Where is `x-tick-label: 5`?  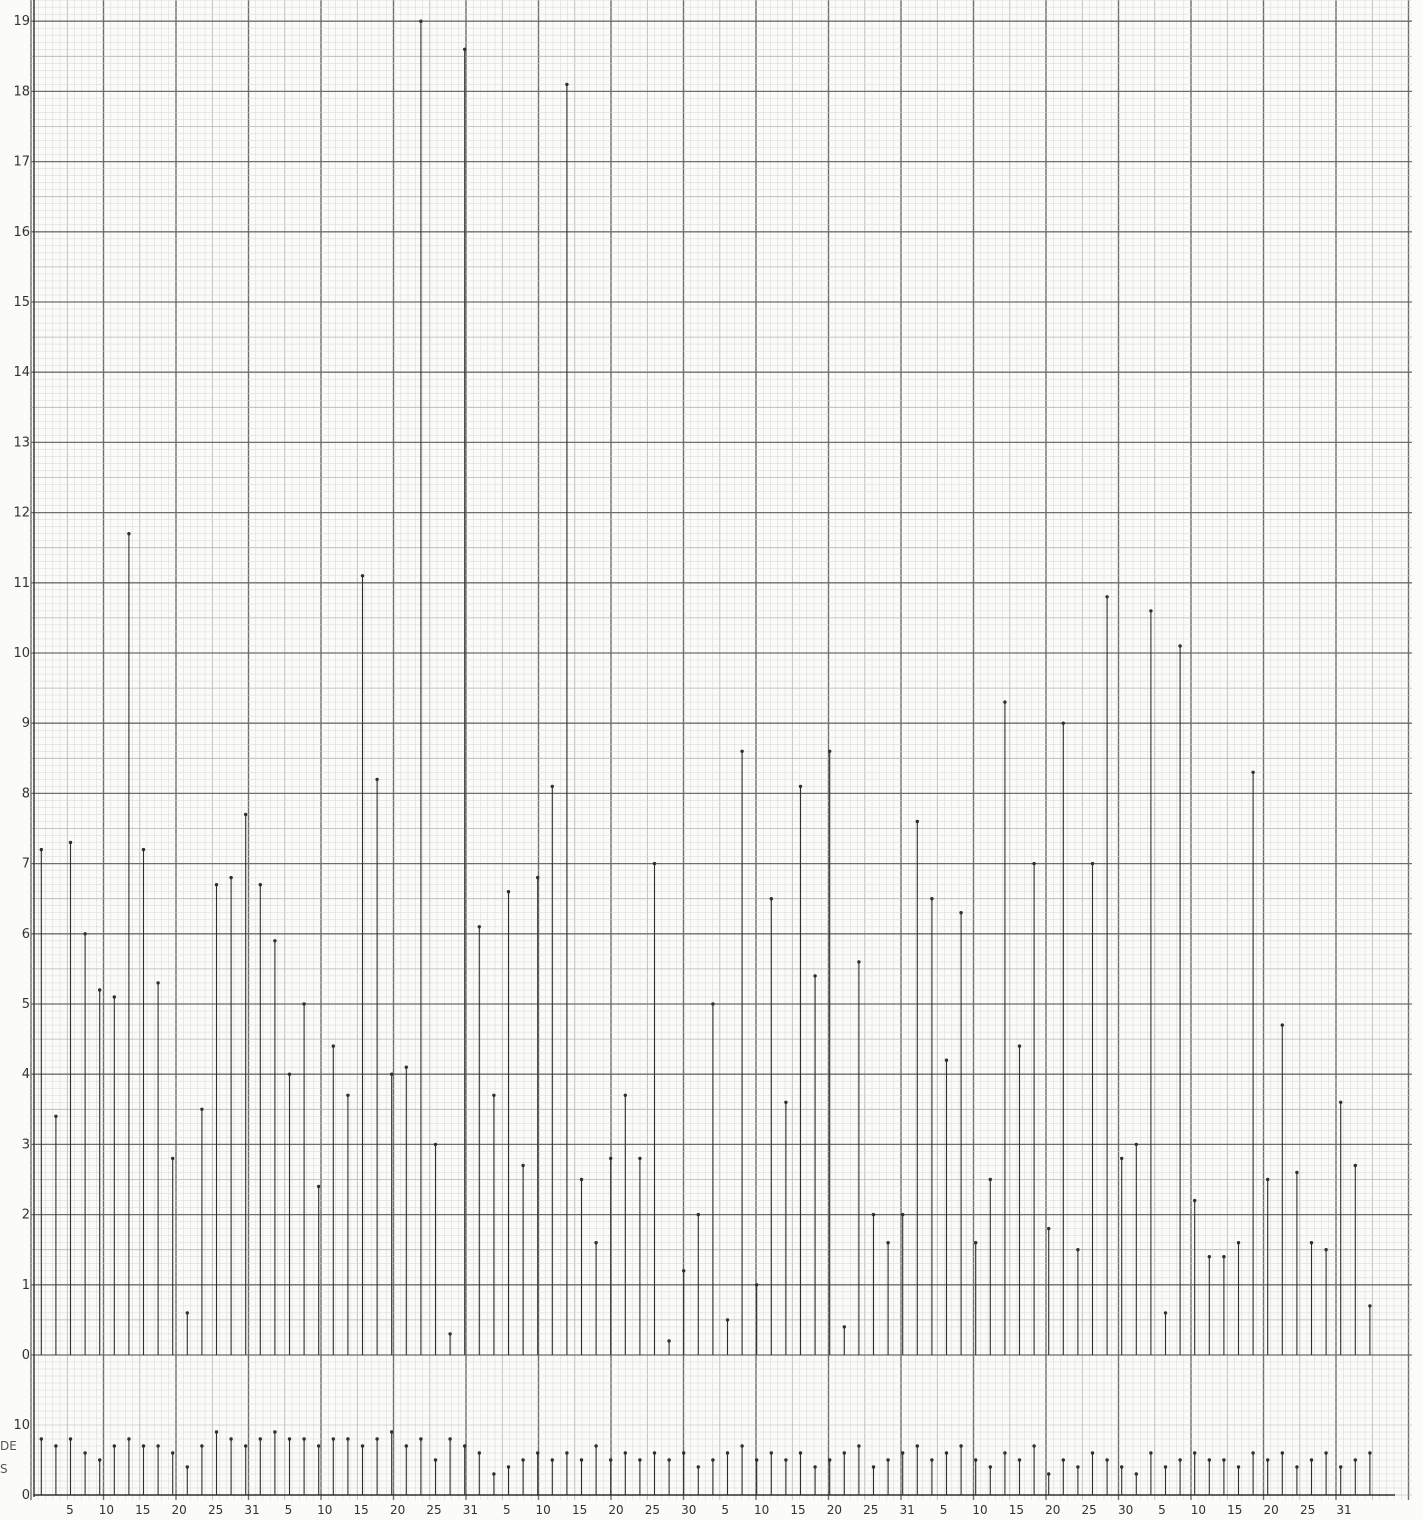 x-tick-label: 5 is located at coordinates (1162, 1510).